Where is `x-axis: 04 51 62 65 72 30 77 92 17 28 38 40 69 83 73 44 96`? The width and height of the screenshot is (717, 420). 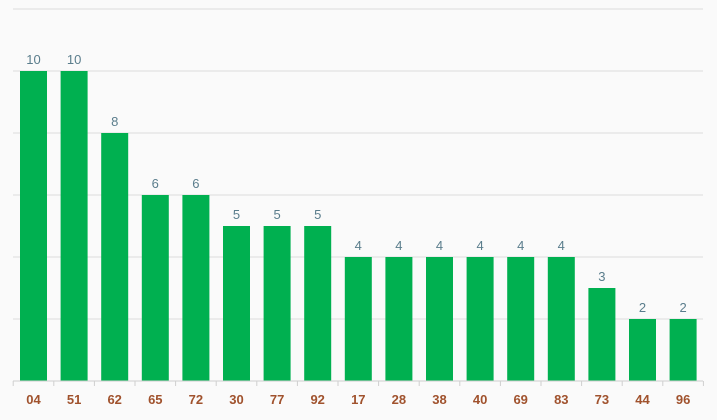
x-axis: 04 51 62 65 72 30 77 92 17 28 38 40 69 83 73 44 96 is located at coordinates (358, 393).